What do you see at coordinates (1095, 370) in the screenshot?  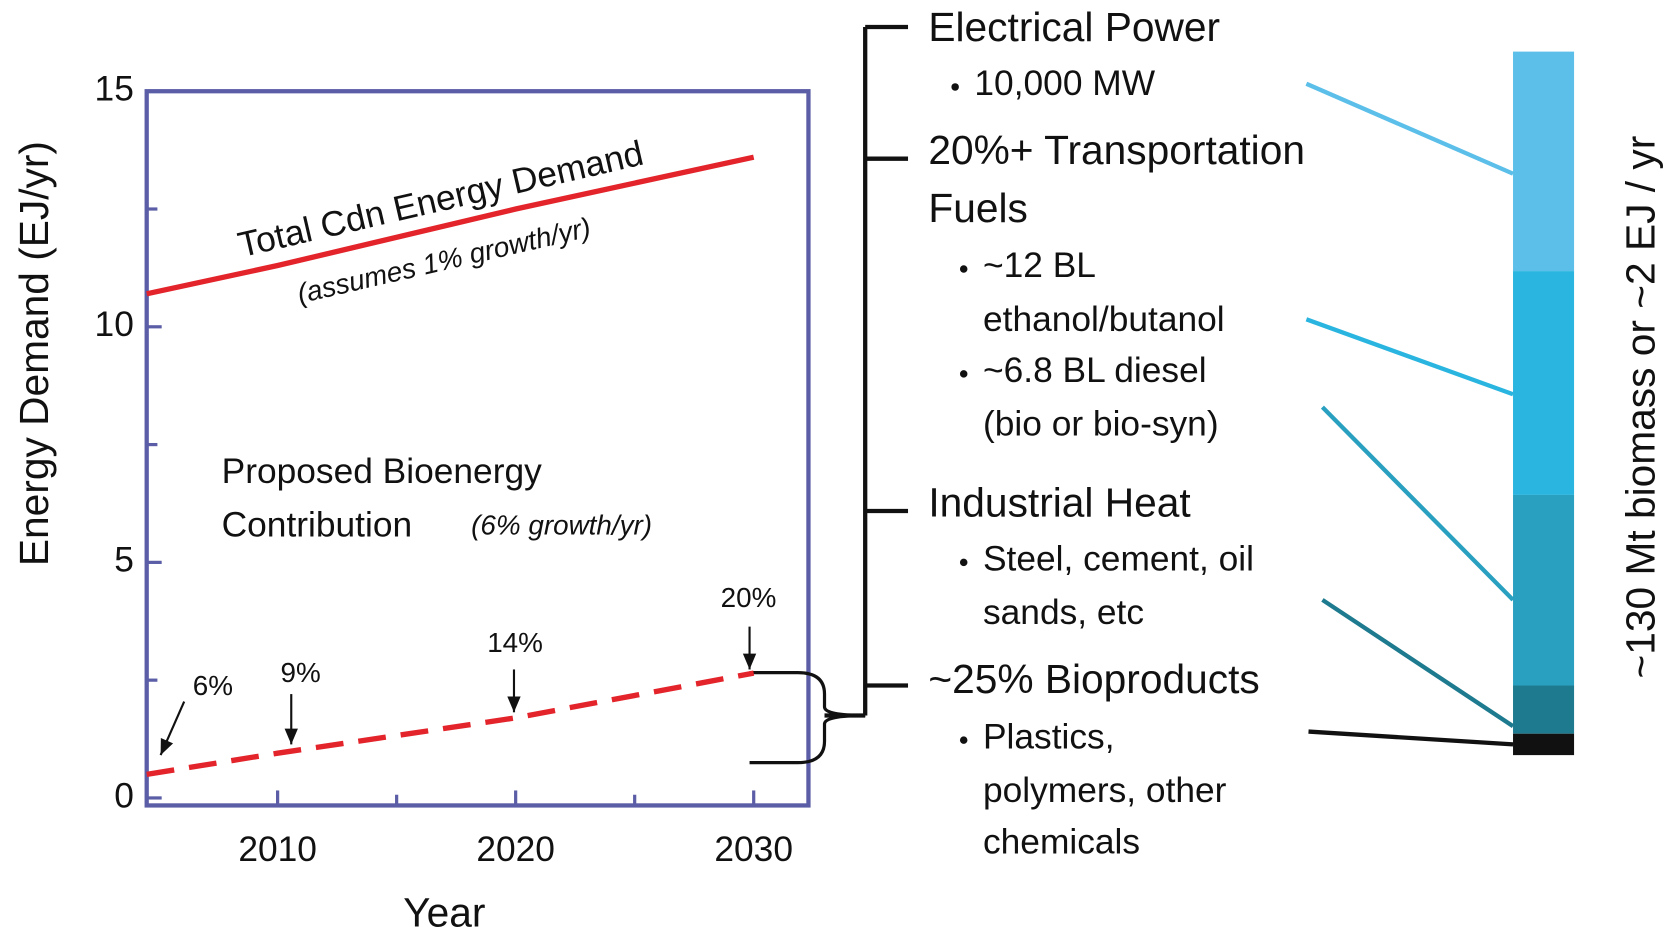 I see `bullet-text: ~6.8 BL diesel` at bounding box center [1095, 370].